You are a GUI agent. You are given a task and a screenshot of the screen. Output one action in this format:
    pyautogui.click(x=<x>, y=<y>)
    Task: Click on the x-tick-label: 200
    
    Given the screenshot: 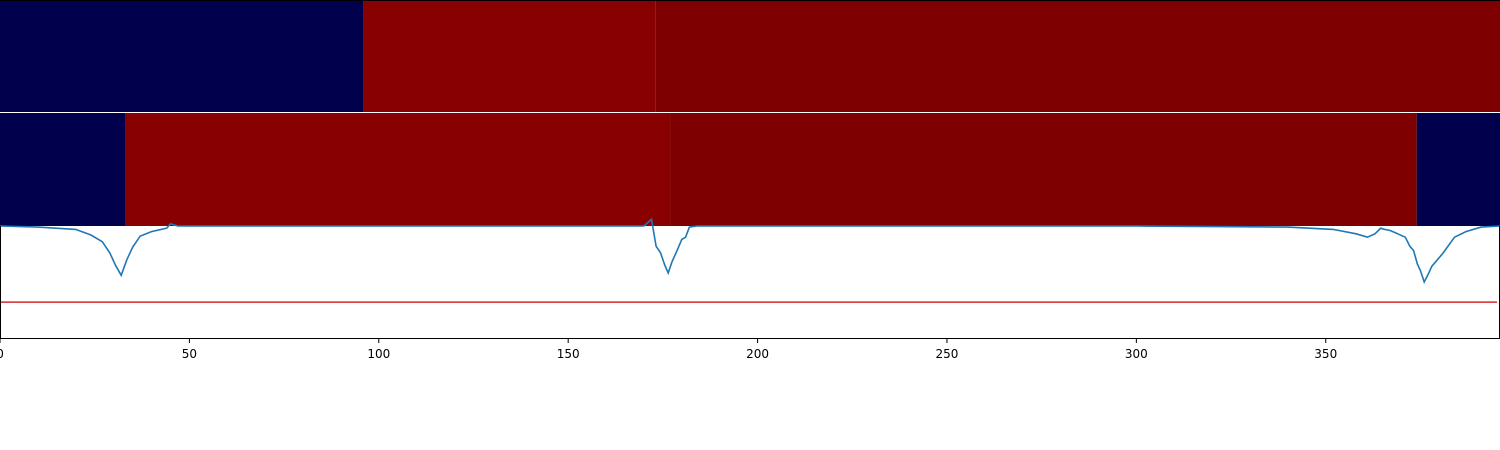 What is the action you would take?
    pyautogui.click(x=757, y=354)
    